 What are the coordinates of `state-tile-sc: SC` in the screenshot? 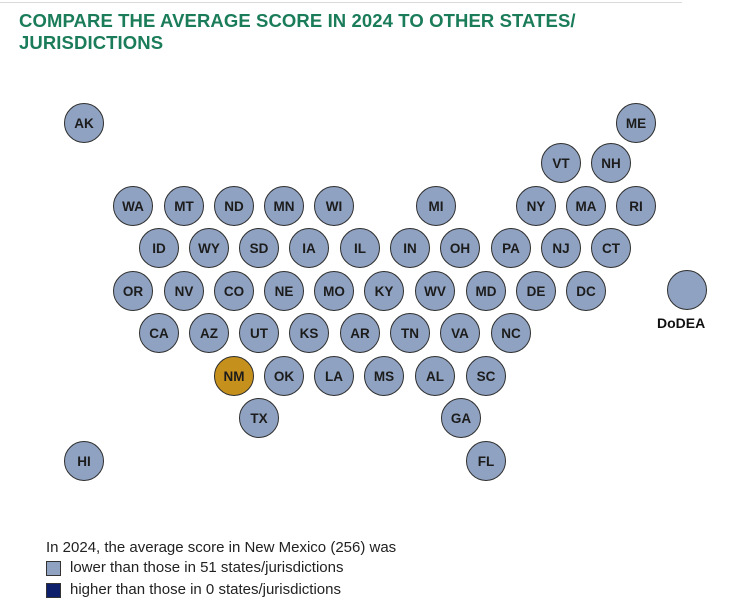 It's located at (486, 376).